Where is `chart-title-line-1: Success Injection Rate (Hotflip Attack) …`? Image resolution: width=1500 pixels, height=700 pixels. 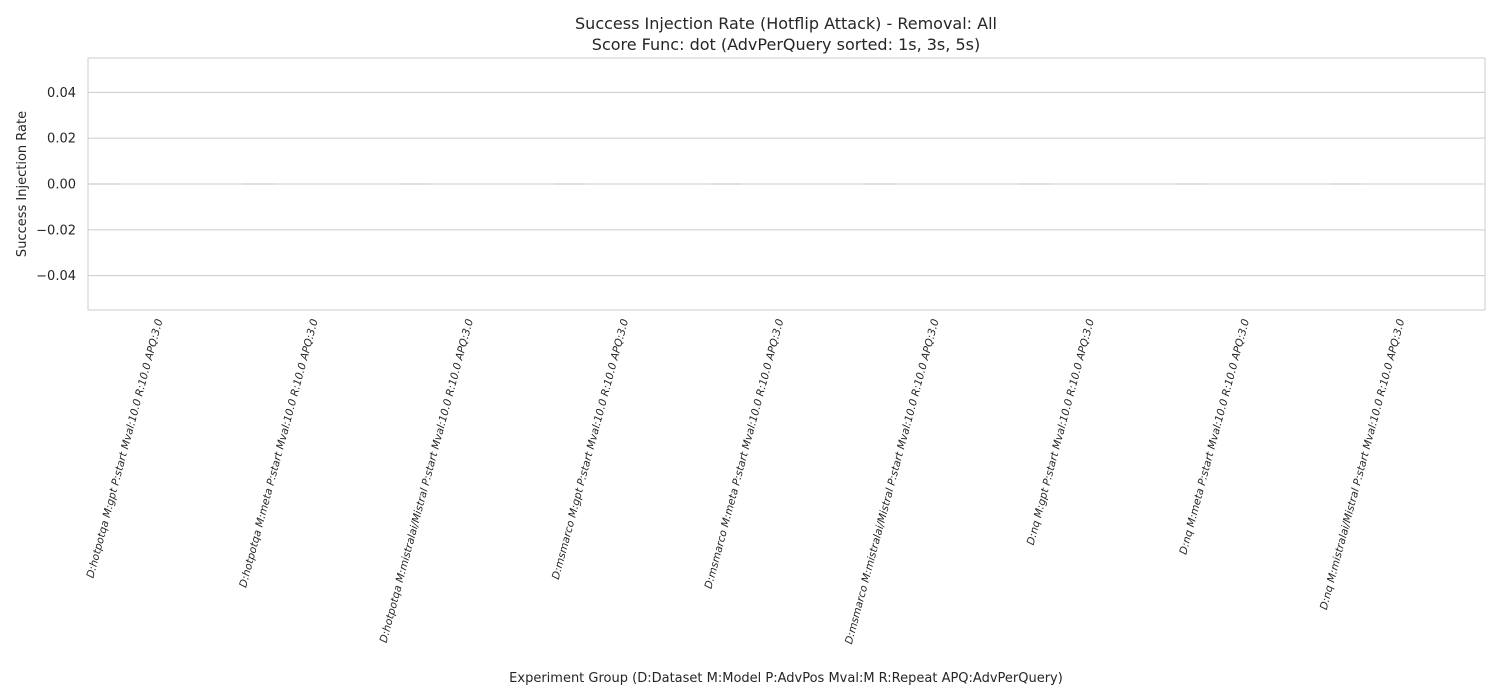
chart-title-line-1: Success Injection Rate (Hotflip Attack) … is located at coordinates (786, 23).